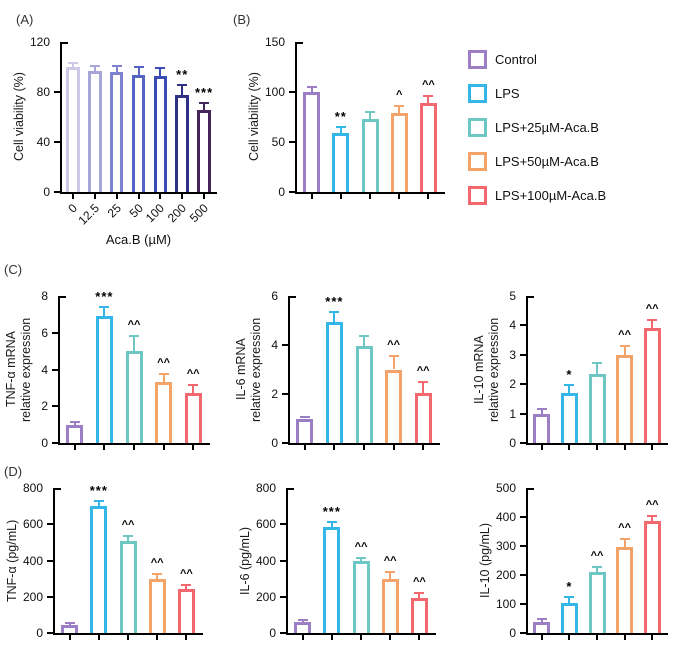 This screenshot has width=685, height=645. Describe the element at coordinates (331, 512) in the screenshot. I see `significance-marker: ***` at that location.